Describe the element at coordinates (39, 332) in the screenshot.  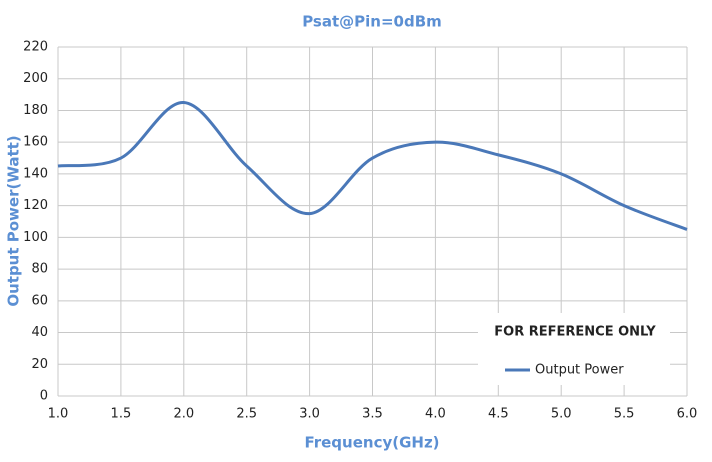
I see `y-tick-label: 40` at that location.